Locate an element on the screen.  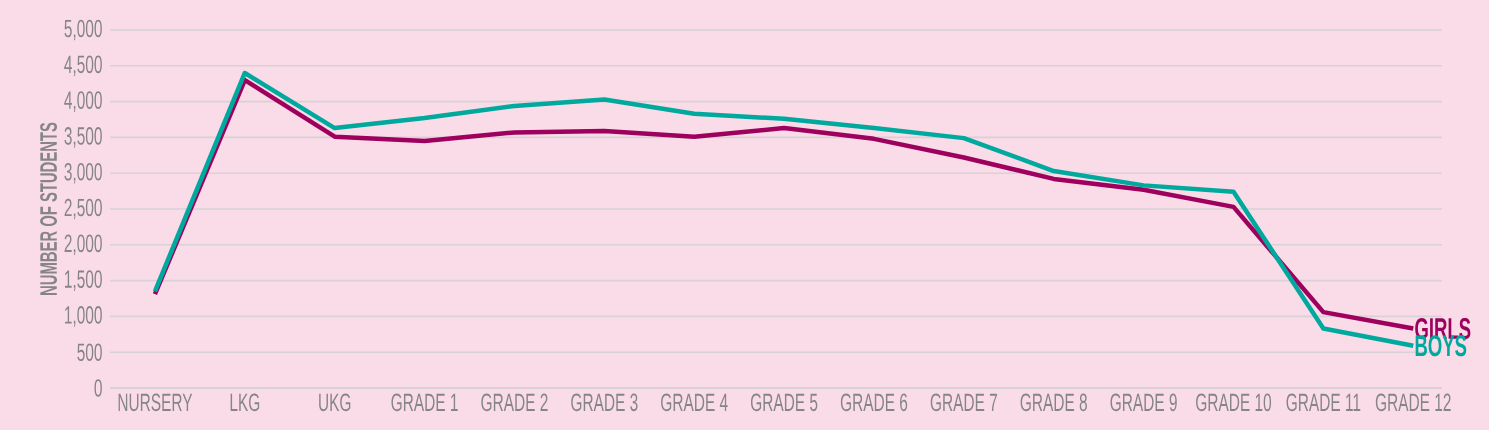
y-tick-label: 3,000 is located at coordinates (83, 173).